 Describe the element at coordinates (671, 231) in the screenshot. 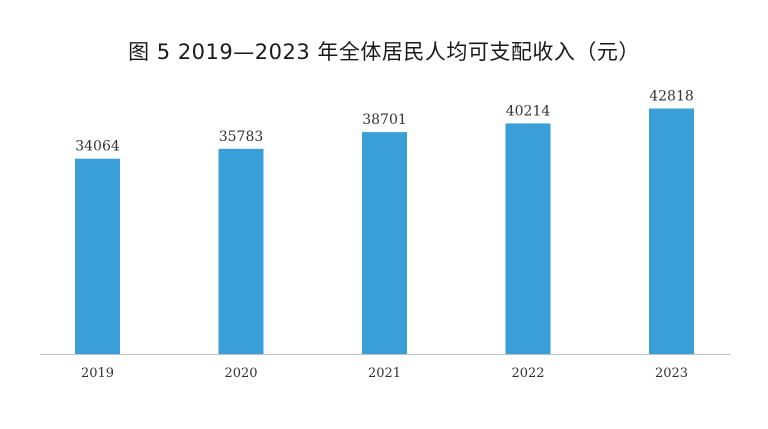

I see `bar-2023` at that location.